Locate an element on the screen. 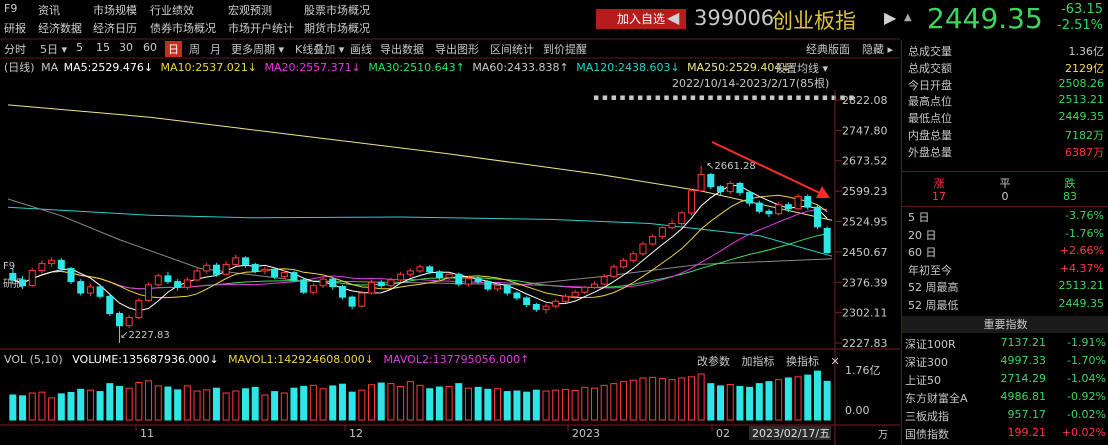 The width and height of the screenshot is (1108, 445). nav-account-stats: 市场开户统计 is located at coordinates (261, 28).